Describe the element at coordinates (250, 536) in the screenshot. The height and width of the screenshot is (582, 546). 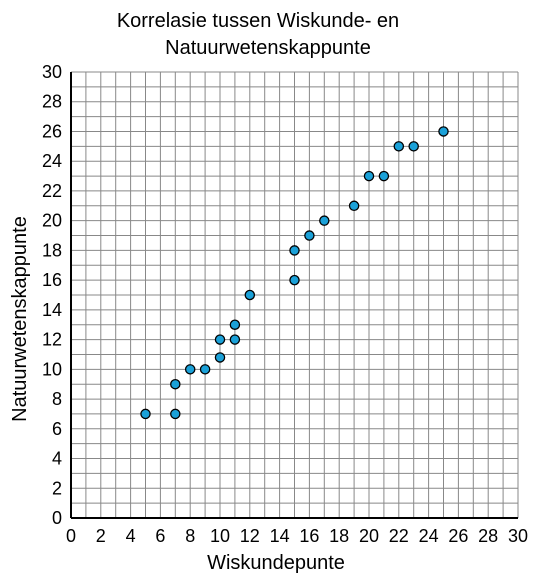
I see `x-tick-label: 12` at that location.